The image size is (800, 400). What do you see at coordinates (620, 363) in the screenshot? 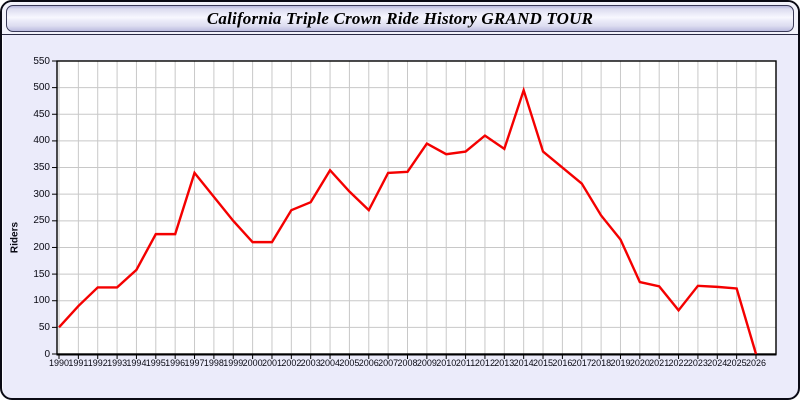
I see `x-tick-label: 2019` at bounding box center [620, 363].